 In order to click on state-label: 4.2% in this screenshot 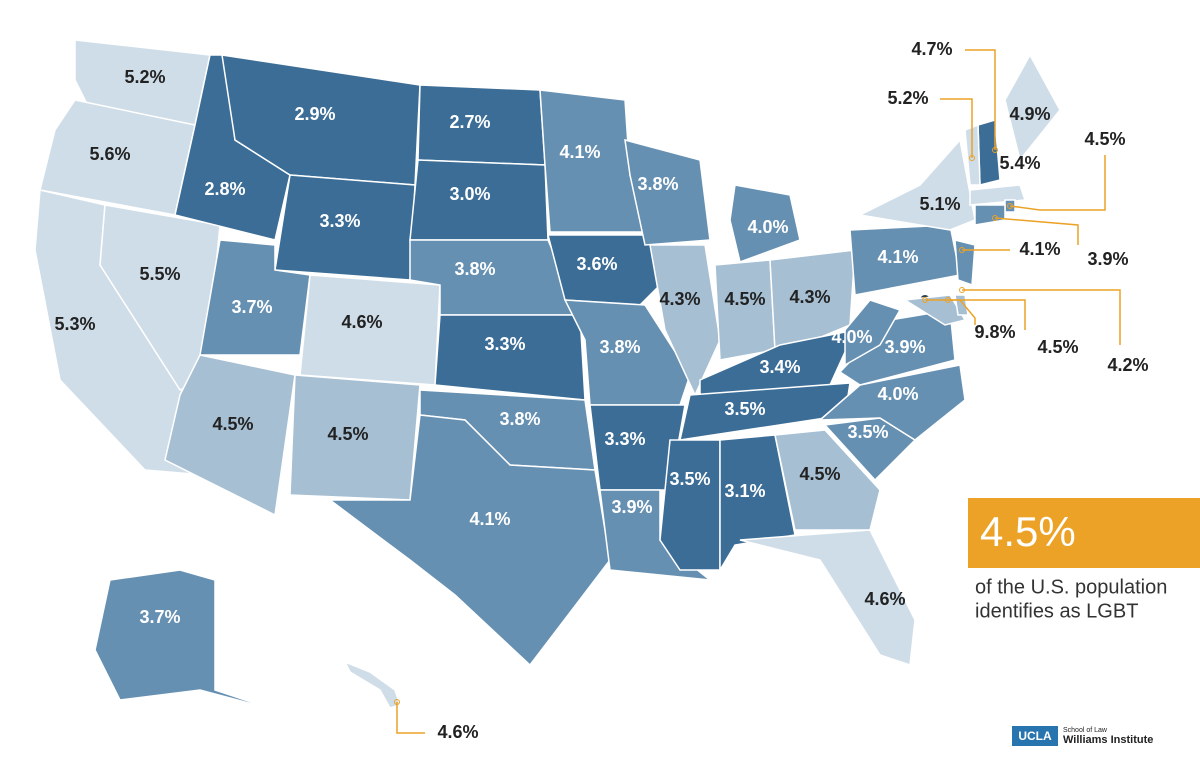, I will do `click(1127, 365)`.